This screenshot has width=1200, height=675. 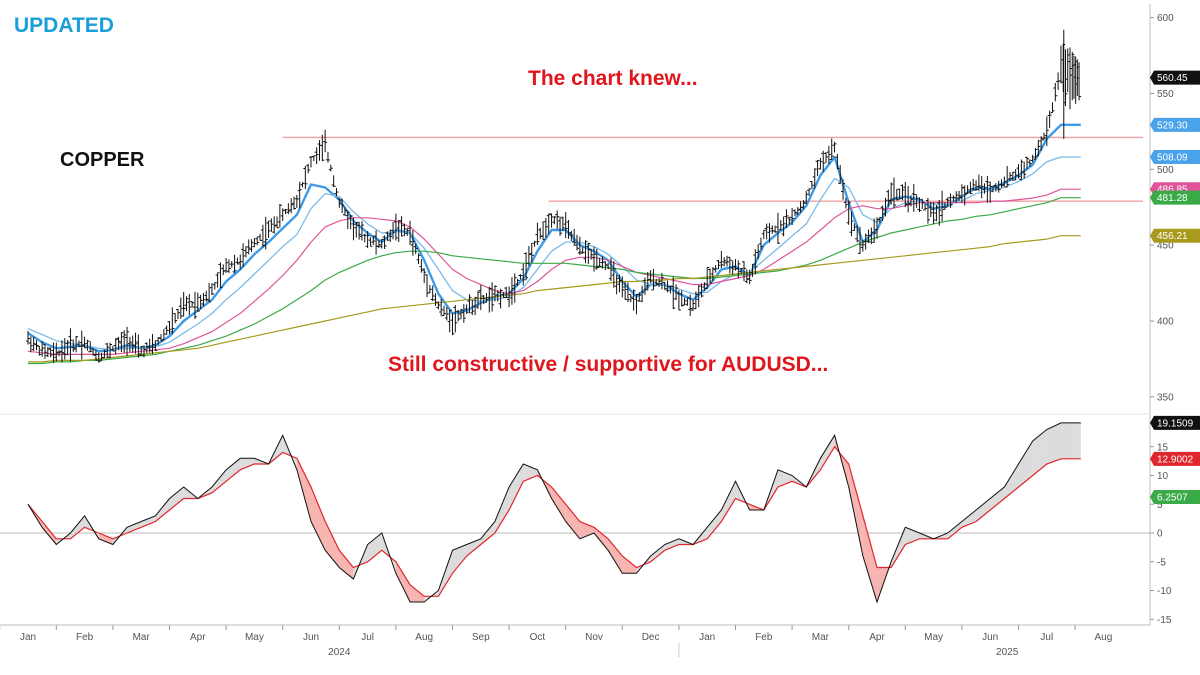 What do you see at coordinates (142, 637) in the screenshot?
I see `x-month-label: Mar` at bounding box center [142, 637].